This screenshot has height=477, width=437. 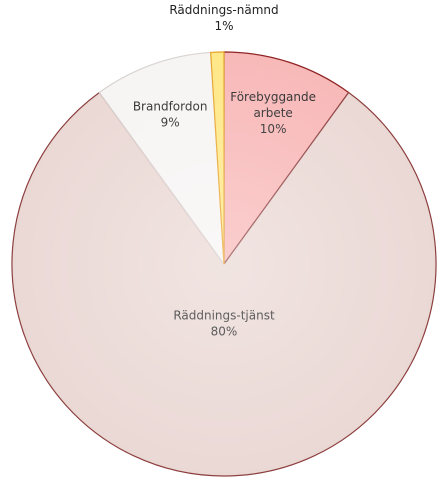 I want to click on label-line: Räddnings-nämnd, so click(x=223, y=10).